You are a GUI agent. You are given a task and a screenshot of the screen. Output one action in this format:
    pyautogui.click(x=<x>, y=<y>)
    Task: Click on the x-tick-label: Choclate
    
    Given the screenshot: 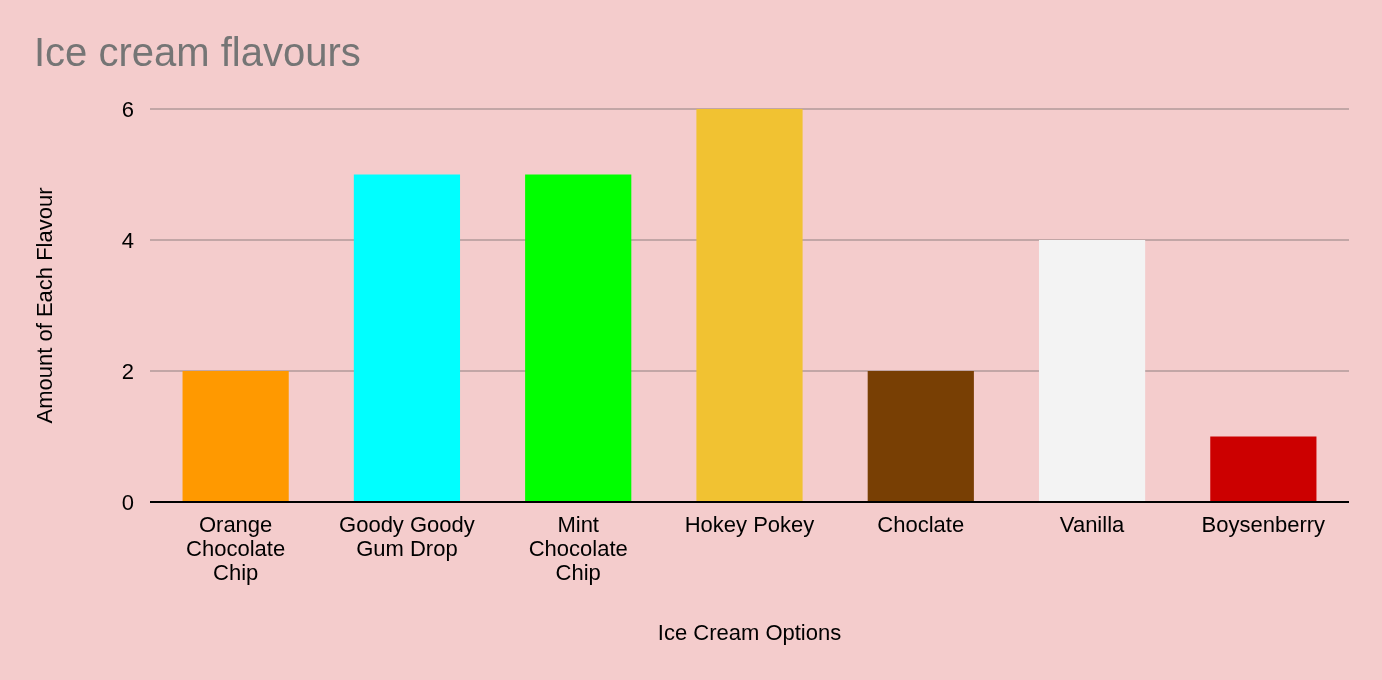 What is the action you would take?
    pyautogui.click(x=921, y=524)
    